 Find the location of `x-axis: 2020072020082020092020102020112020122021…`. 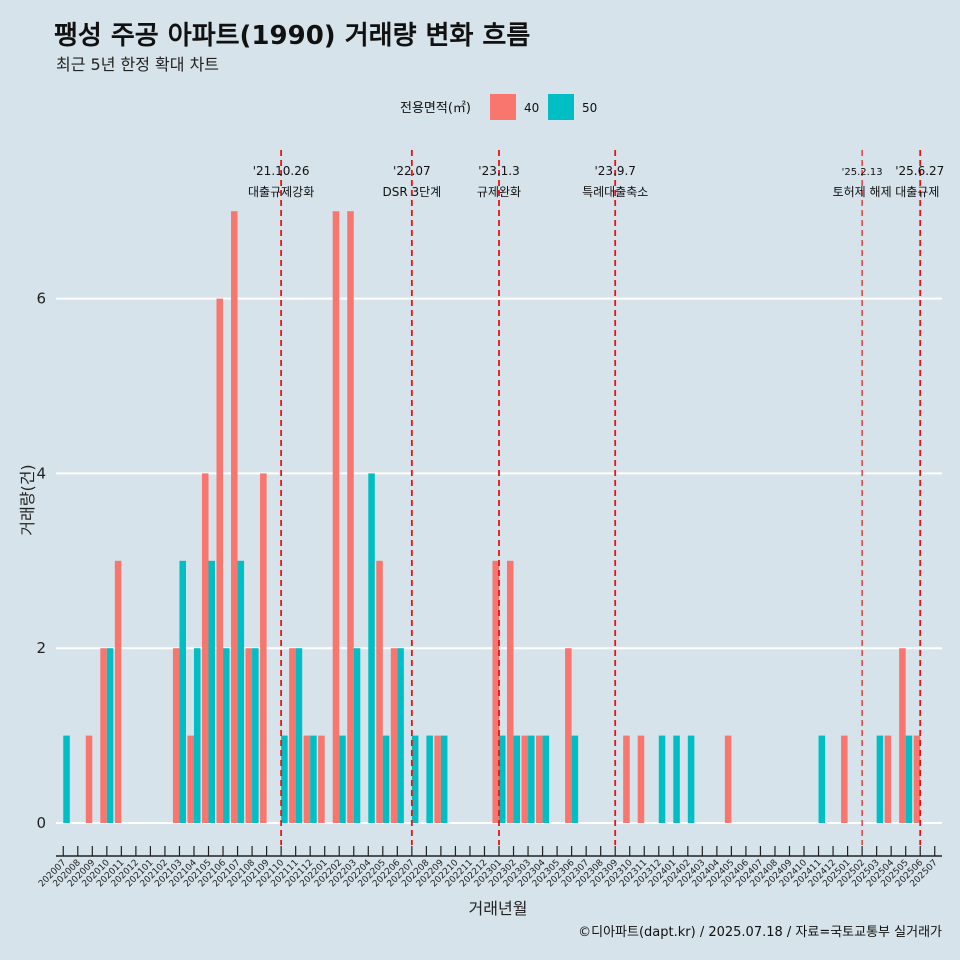

x-axis: 2020072020082020092020102020112020122021… is located at coordinates (489, 867).